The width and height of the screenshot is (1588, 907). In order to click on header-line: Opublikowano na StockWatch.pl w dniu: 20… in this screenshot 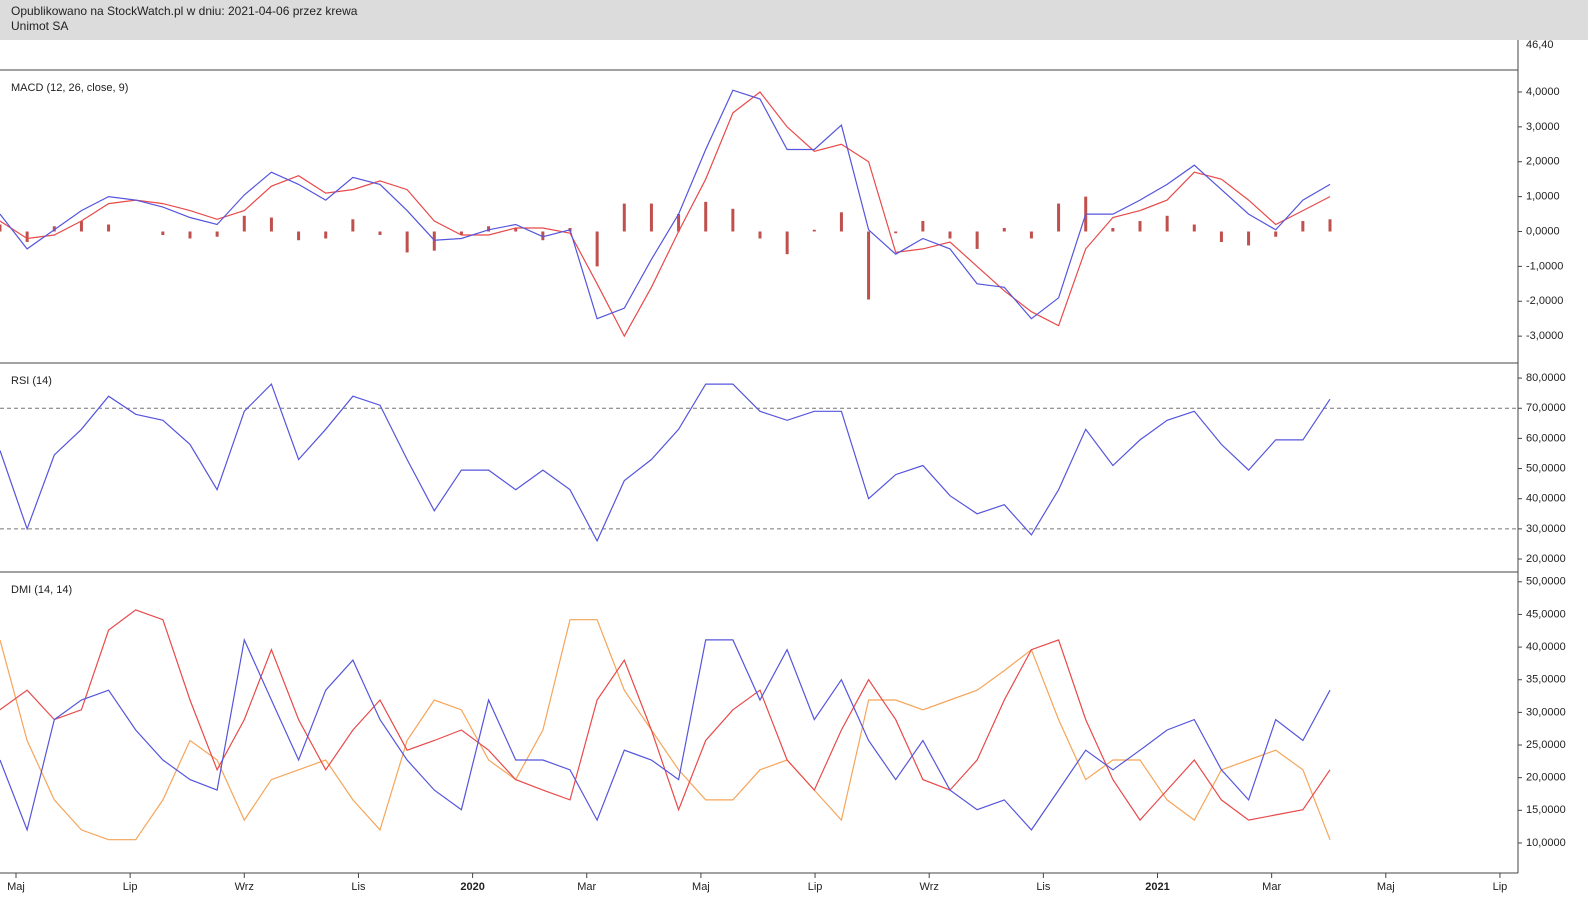, I will do `click(184, 11)`.